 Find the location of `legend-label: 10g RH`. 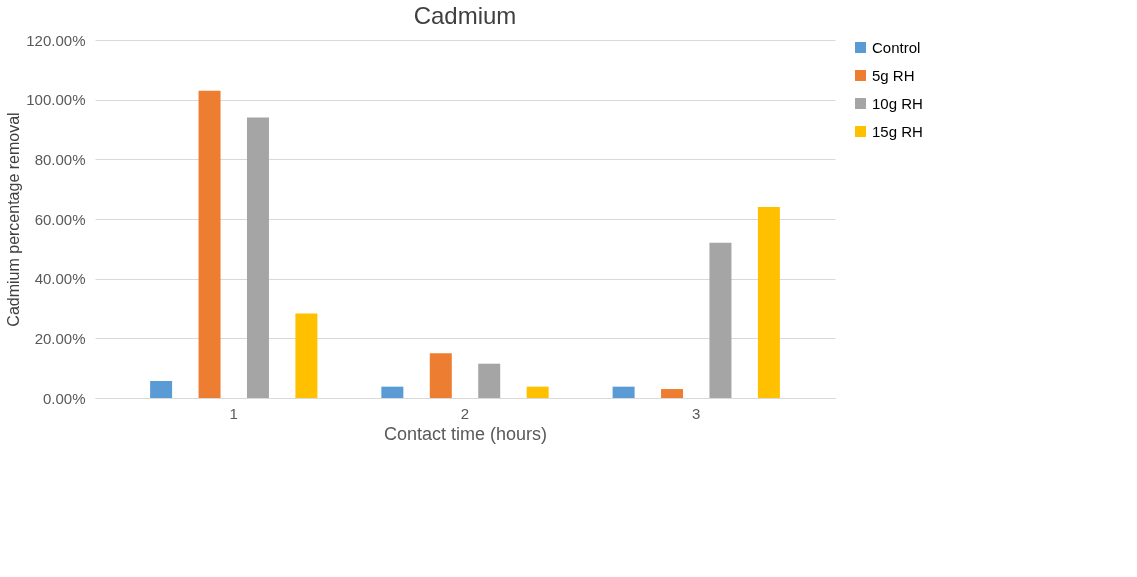

legend-label: 10g RH is located at coordinates (897, 103).